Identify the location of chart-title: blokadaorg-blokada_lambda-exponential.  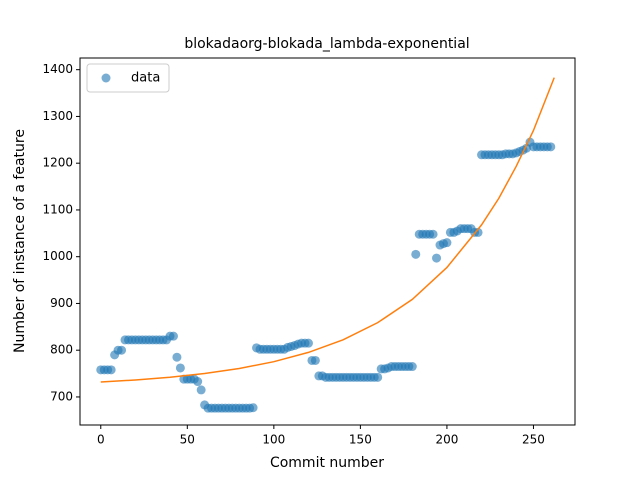
(326, 44).